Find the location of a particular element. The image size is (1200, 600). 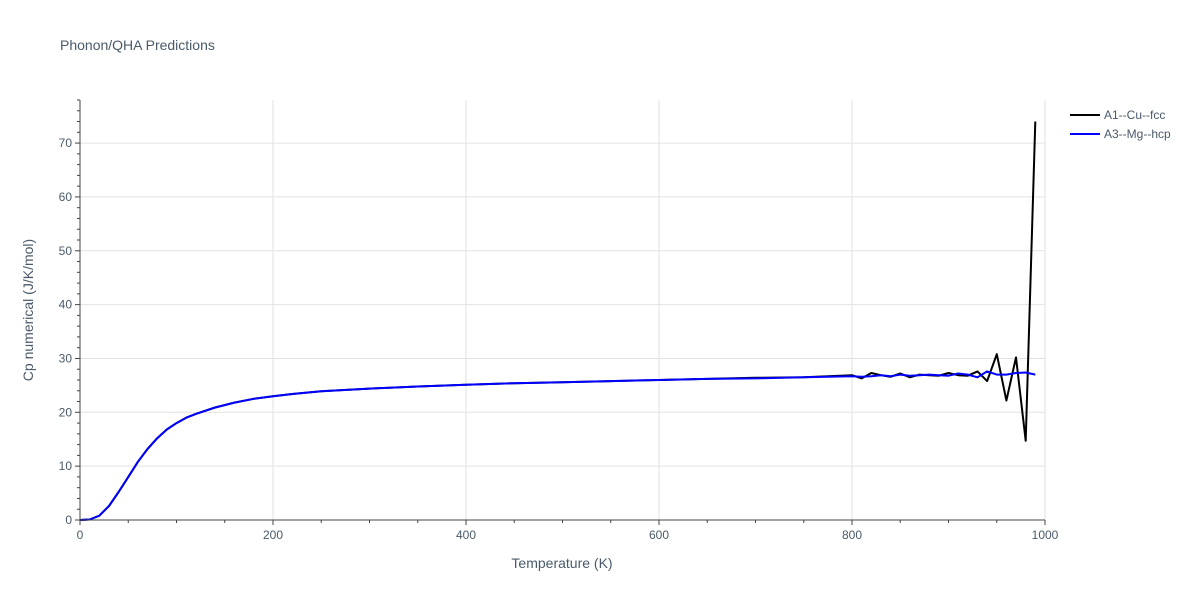

legend-label: A1--Cu--fcc is located at coordinates (1134, 115).